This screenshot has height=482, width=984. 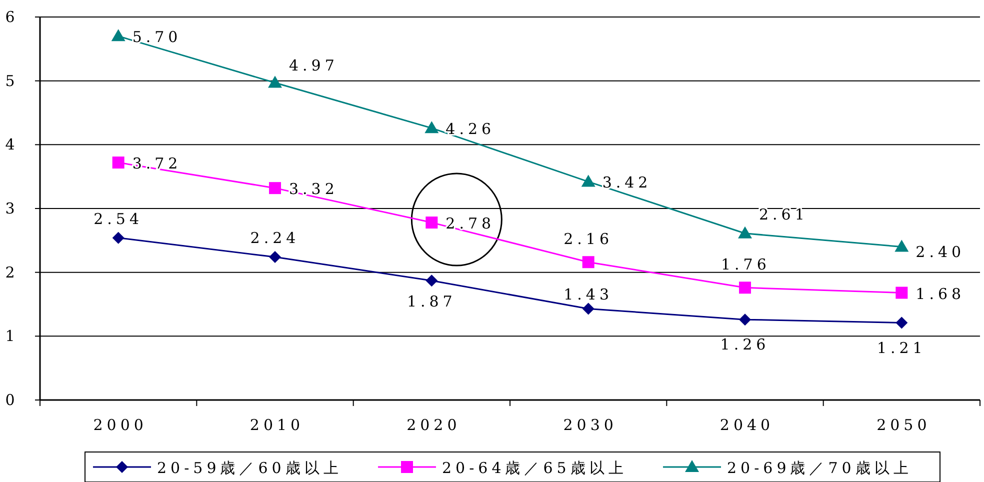 I want to click on data-label: 4.97, so click(x=313, y=65).